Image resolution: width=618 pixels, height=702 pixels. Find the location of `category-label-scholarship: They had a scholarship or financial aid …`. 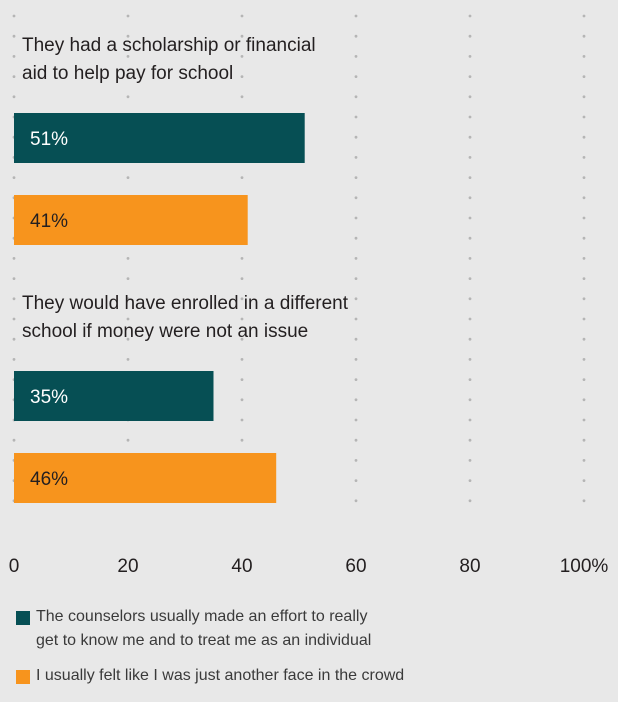

category-label-scholarship: They had a scholarship or financial aid … is located at coordinates (169, 59).